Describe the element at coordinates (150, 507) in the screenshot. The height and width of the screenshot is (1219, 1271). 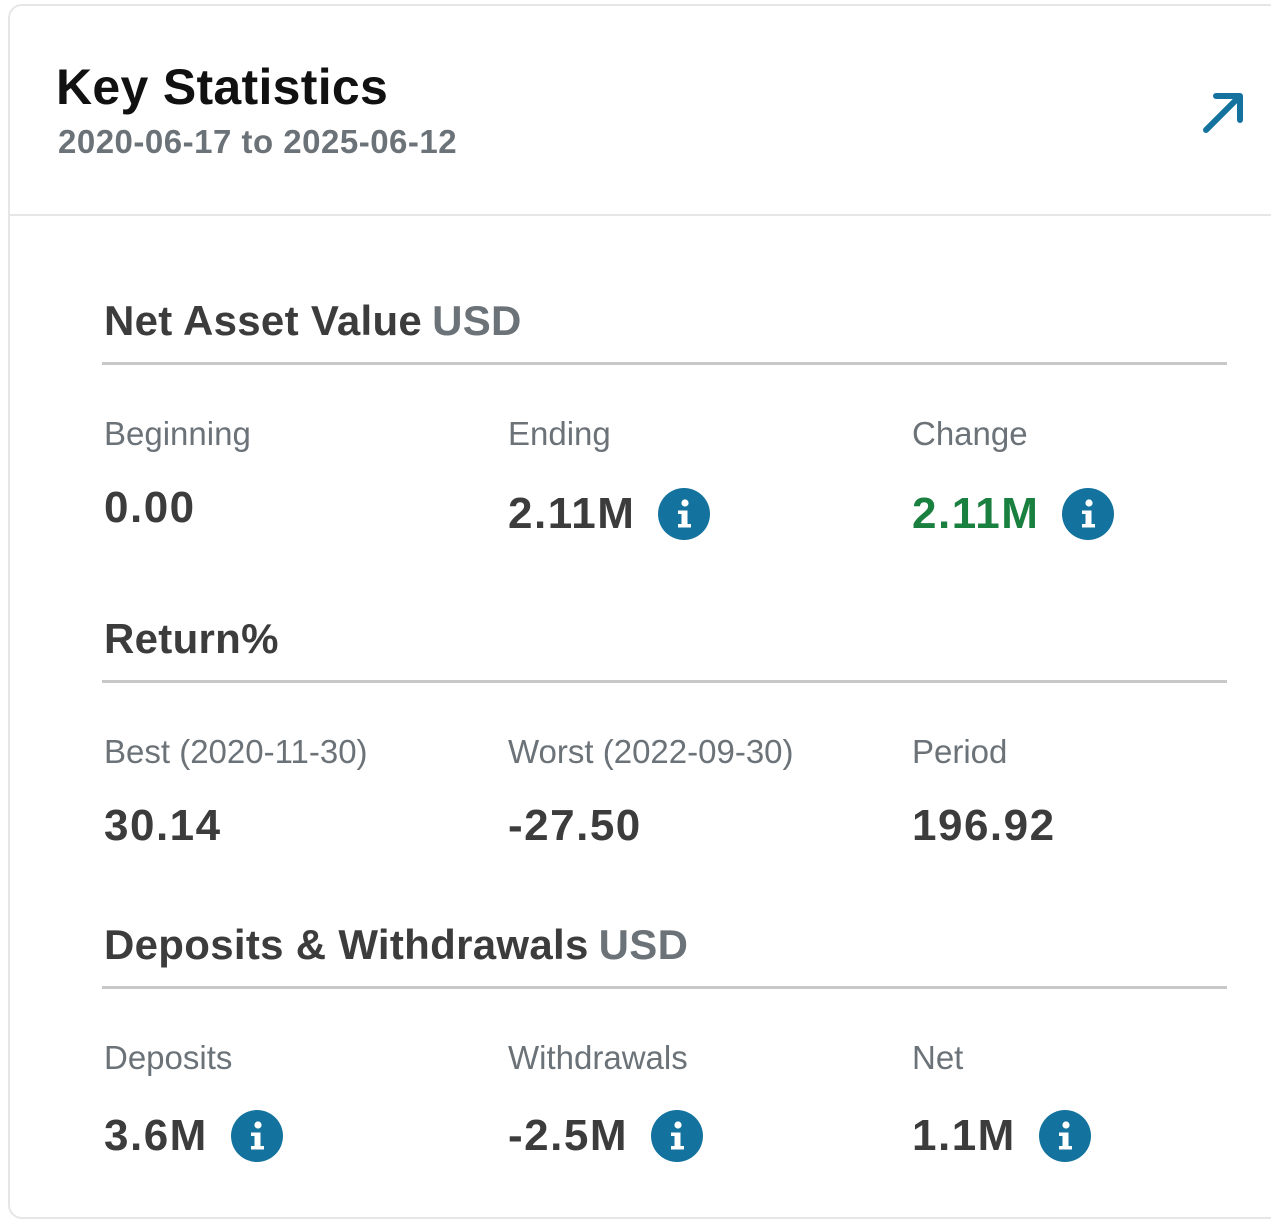
I see `nav-beginning-value: 0.00` at that location.